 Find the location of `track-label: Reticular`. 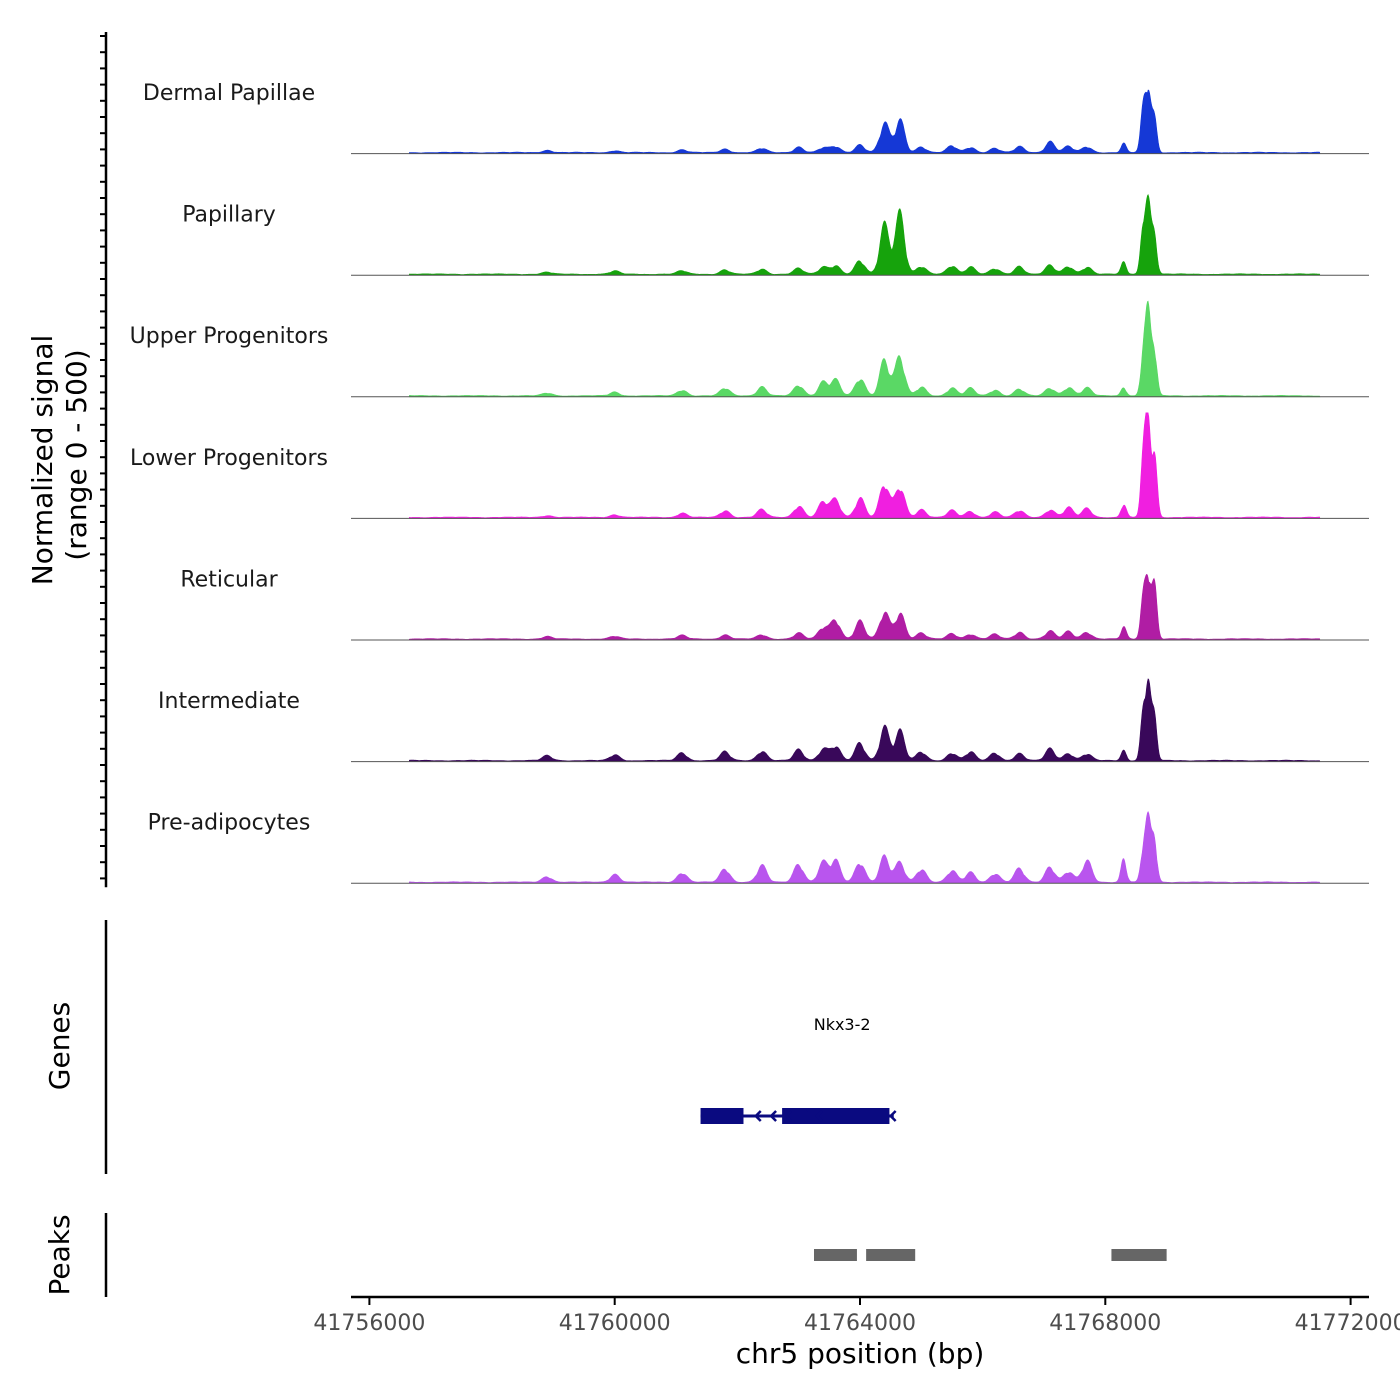

track-label: Reticular is located at coordinates (229, 579).